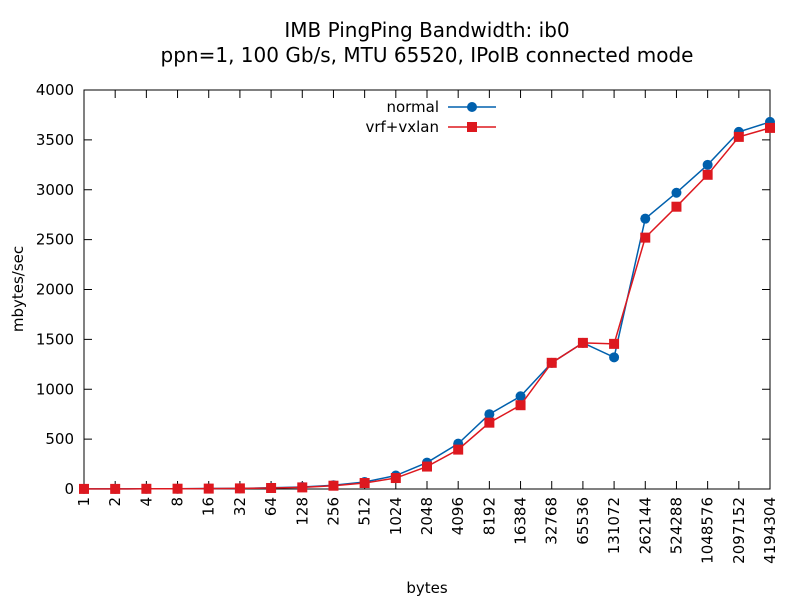 This screenshot has width=800, height=600. Describe the element at coordinates (55, 140) in the screenshot. I see `y-tick-label: 3500` at that location.